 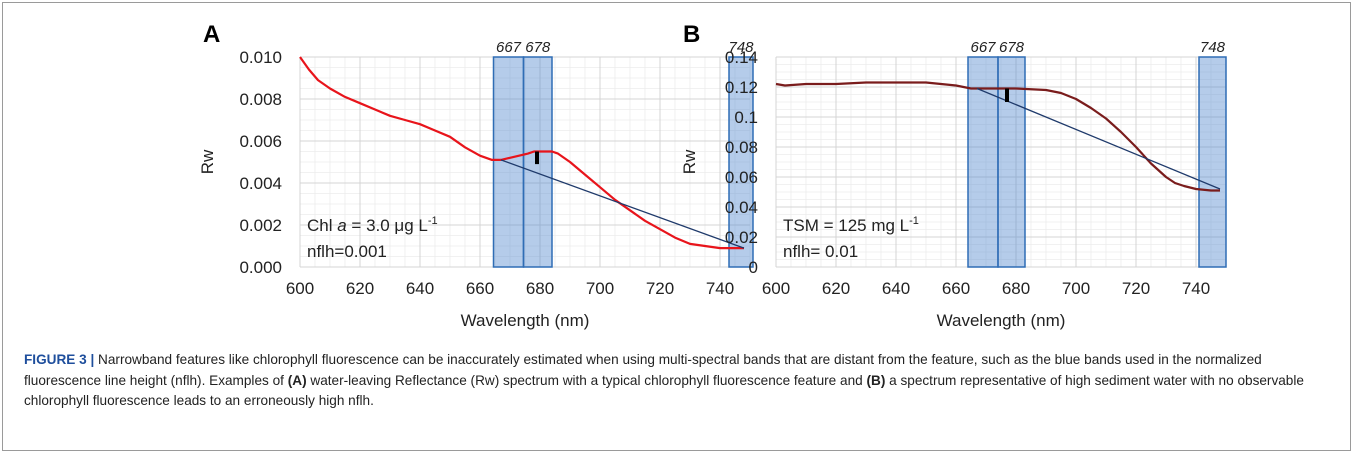 I want to click on annotation-line-1: Chl a = 3.0 μg L-1, so click(x=372, y=225).